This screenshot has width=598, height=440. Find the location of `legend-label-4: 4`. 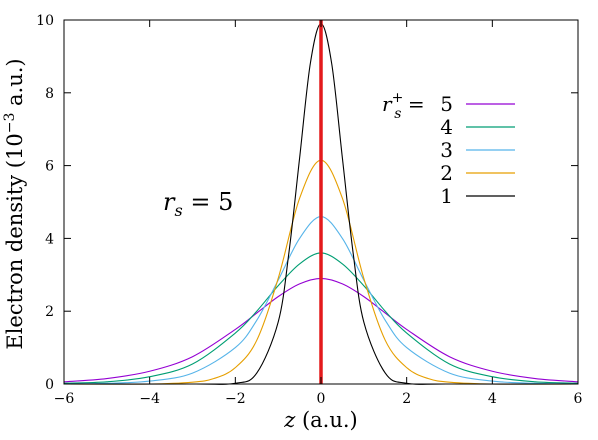

legend-label-4: 4 is located at coordinates (446, 127).